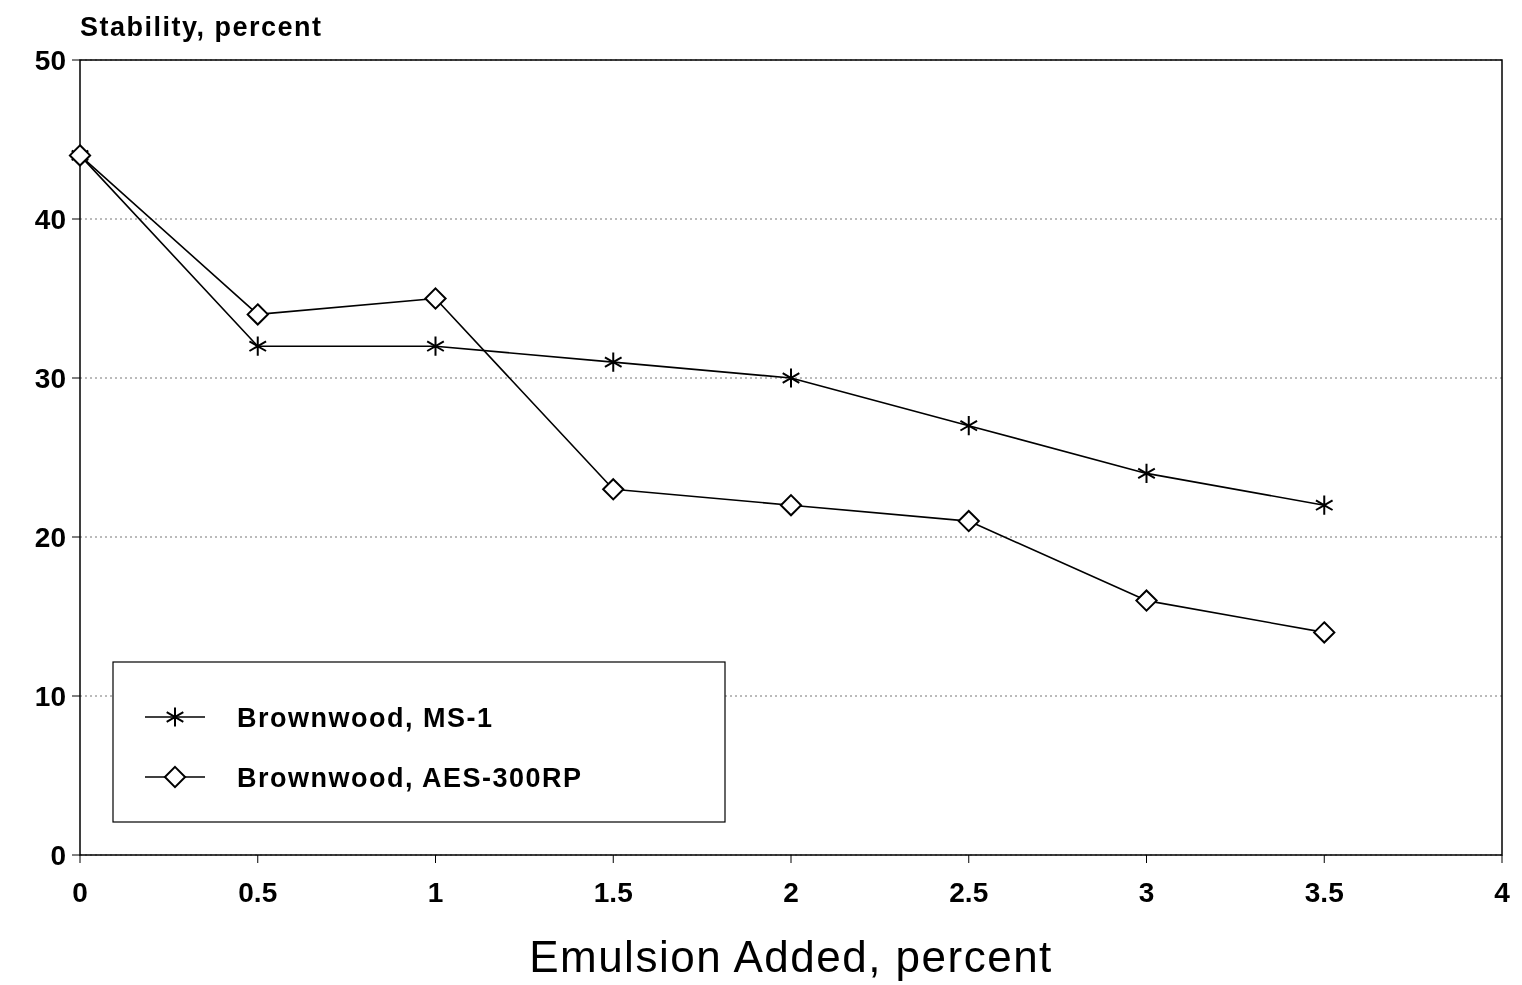 The image size is (1522, 985). I want to click on y-tick-label: 30, so click(50, 378).